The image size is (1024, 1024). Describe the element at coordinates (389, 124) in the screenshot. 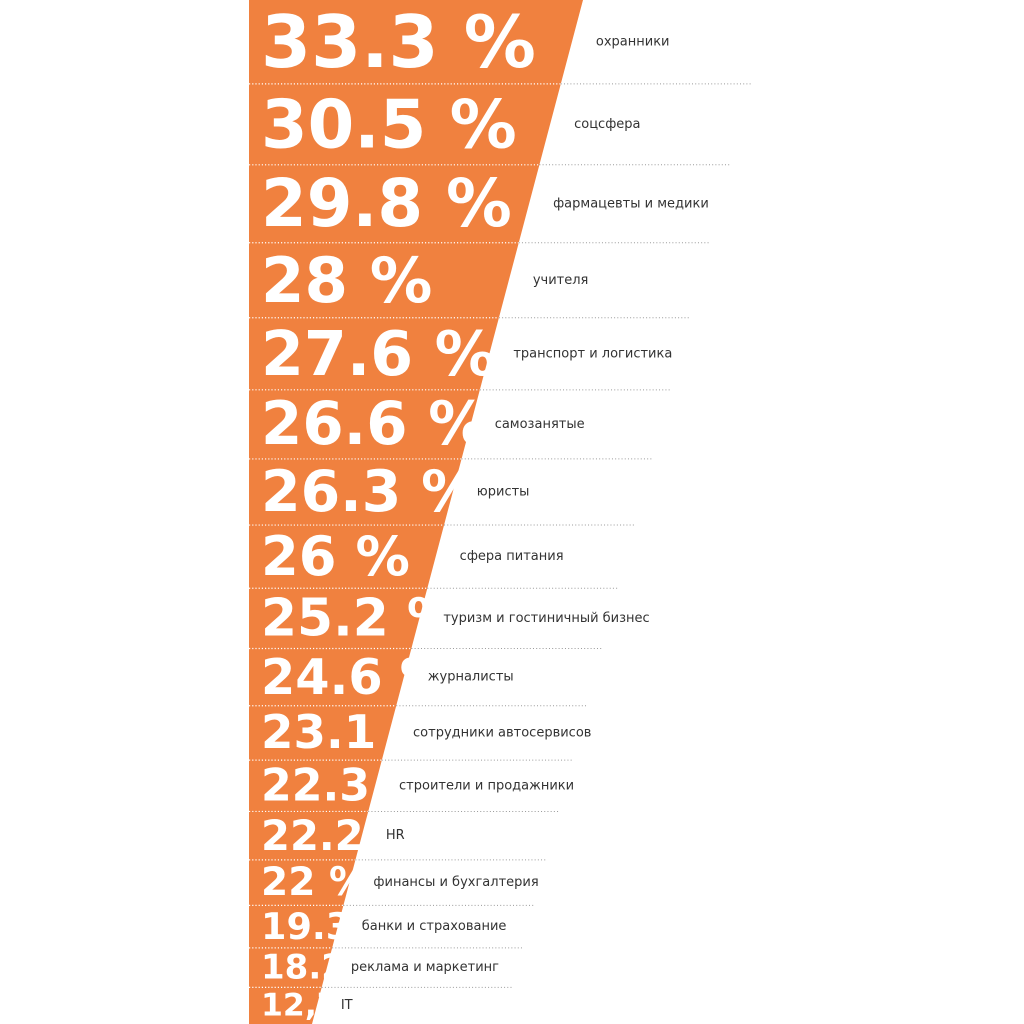

I see `value-label: 30.5 %` at that location.